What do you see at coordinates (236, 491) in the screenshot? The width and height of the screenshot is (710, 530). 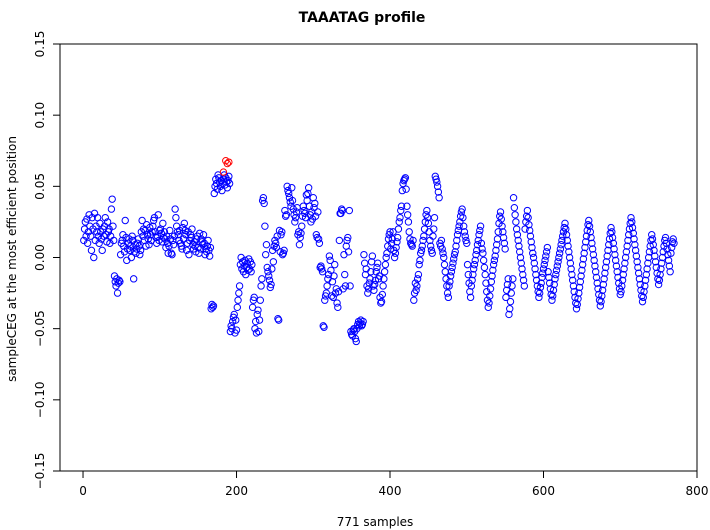 I see `x-tick-label: 200` at bounding box center [236, 491].